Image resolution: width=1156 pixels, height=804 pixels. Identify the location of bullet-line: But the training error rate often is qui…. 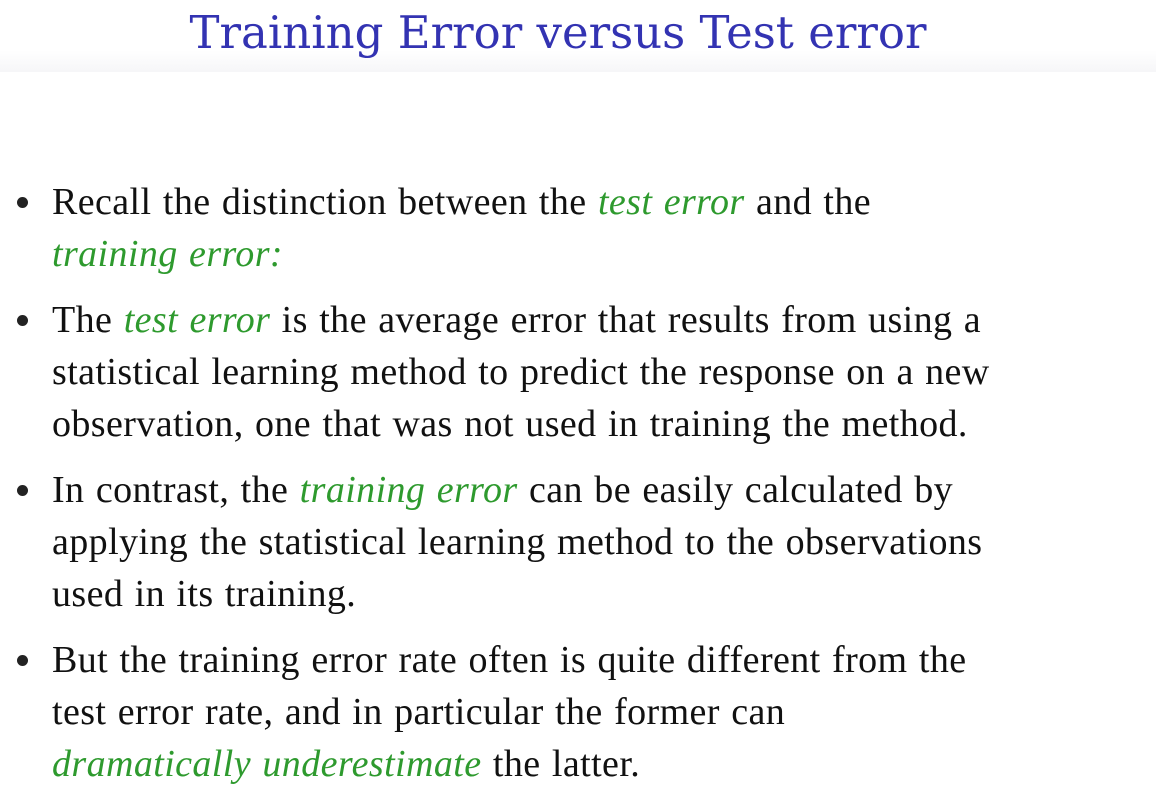
(604, 660).